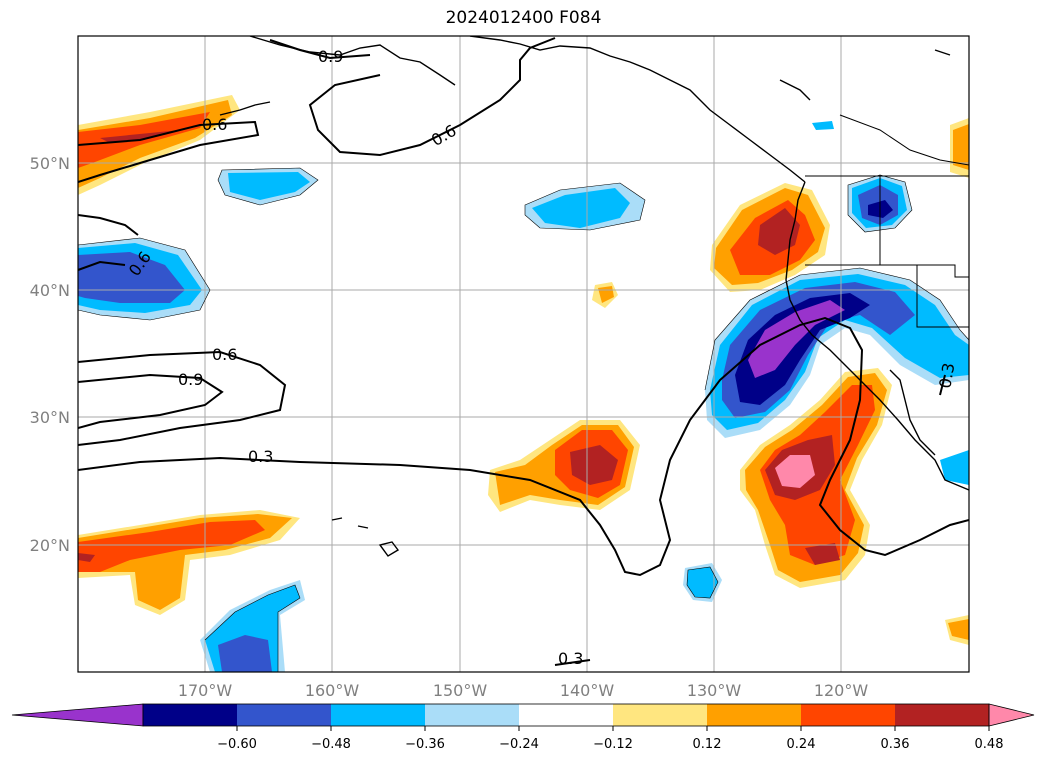  Describe the element at coordinates (50, 417) in the screenshot. I see `lat-label-30: 30°N` at that location.